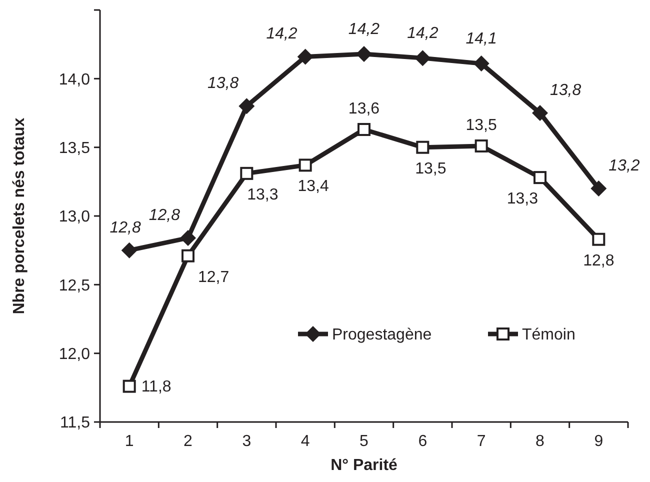 The height and width of the screenshot is (482, 650). Describe the element at coordinates (599, 441) in the screenshot. I see `x-tick-label: 9` at that location.